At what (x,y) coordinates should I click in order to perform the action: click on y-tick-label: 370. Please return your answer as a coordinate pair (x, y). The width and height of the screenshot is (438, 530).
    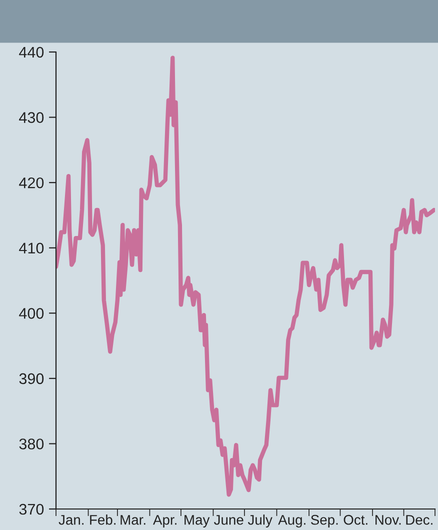
    Looking at the image, I should click on (31, 509).